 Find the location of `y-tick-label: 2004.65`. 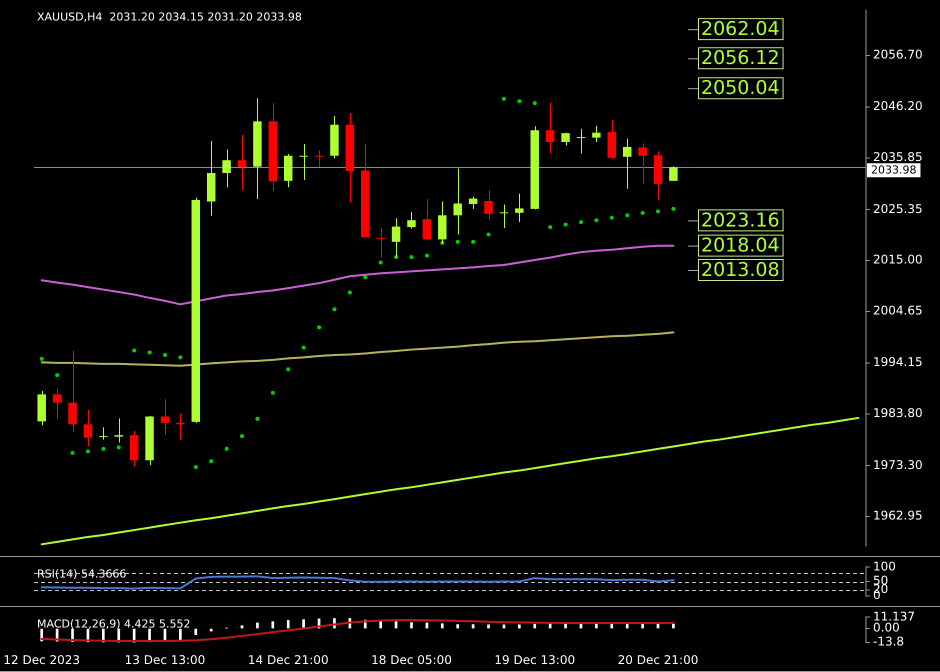

y-tick-label: 2004.65 is located at coordinates (898, 311).